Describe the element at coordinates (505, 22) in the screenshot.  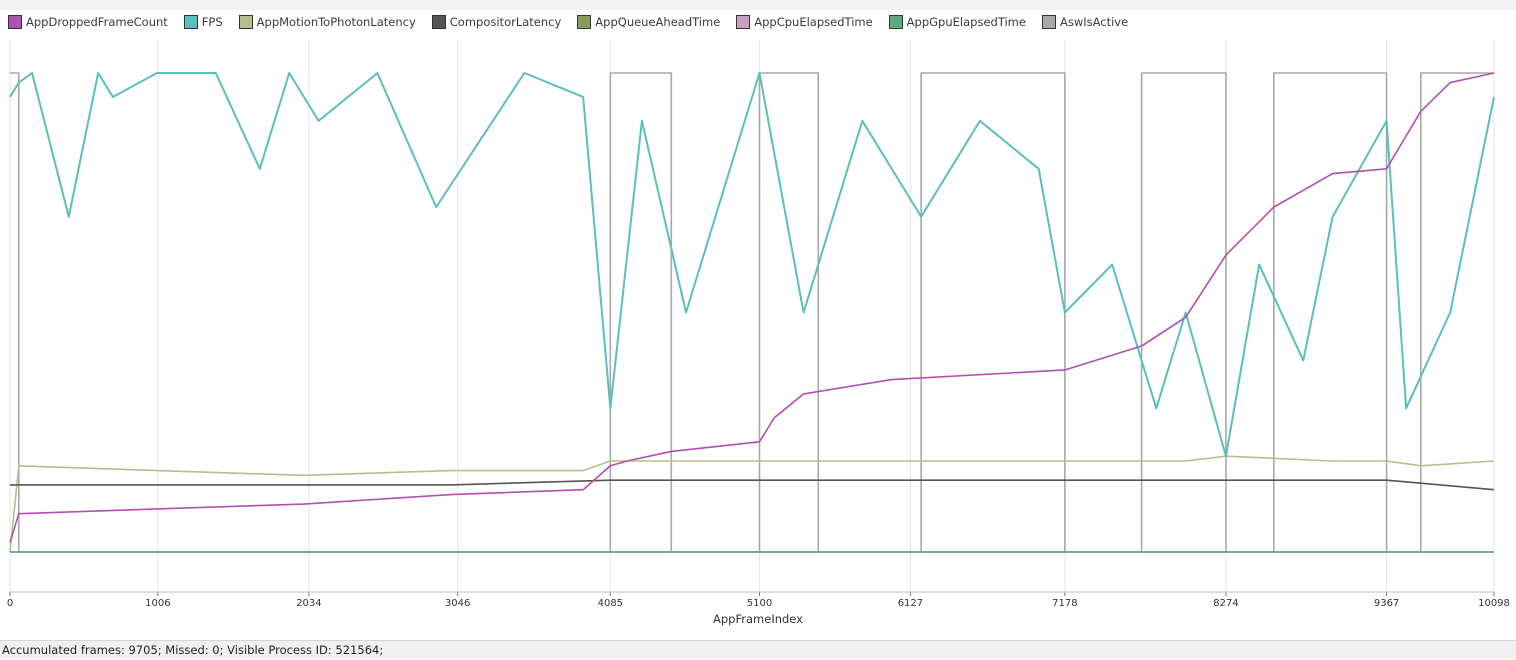
I see `legend-label: CompositorLatency` at that location.